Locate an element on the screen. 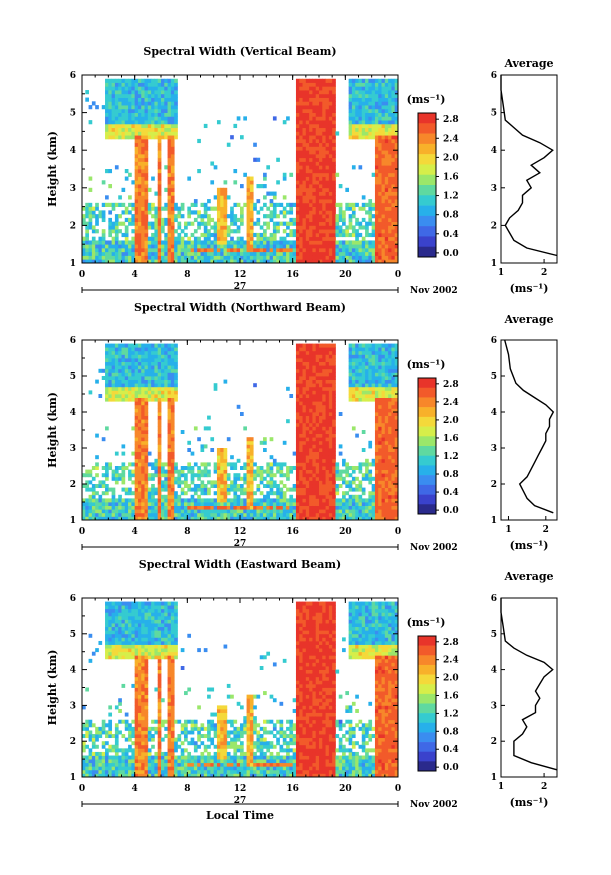 The image size is (611, 875). average-y-tick-label: 6 is located at coordinates (494, 76).